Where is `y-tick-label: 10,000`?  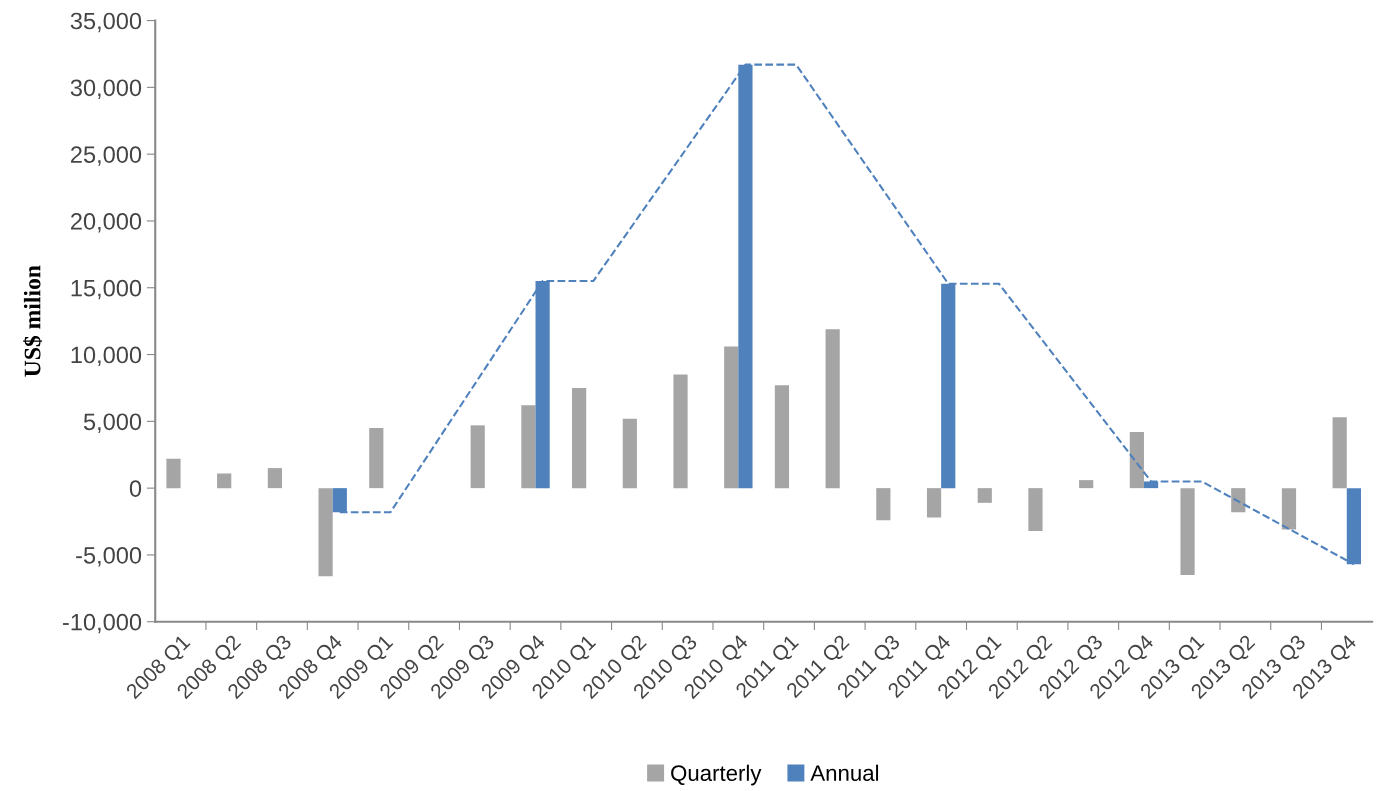 y-tick-label: 10,000 is located at coordinates (106, 356).